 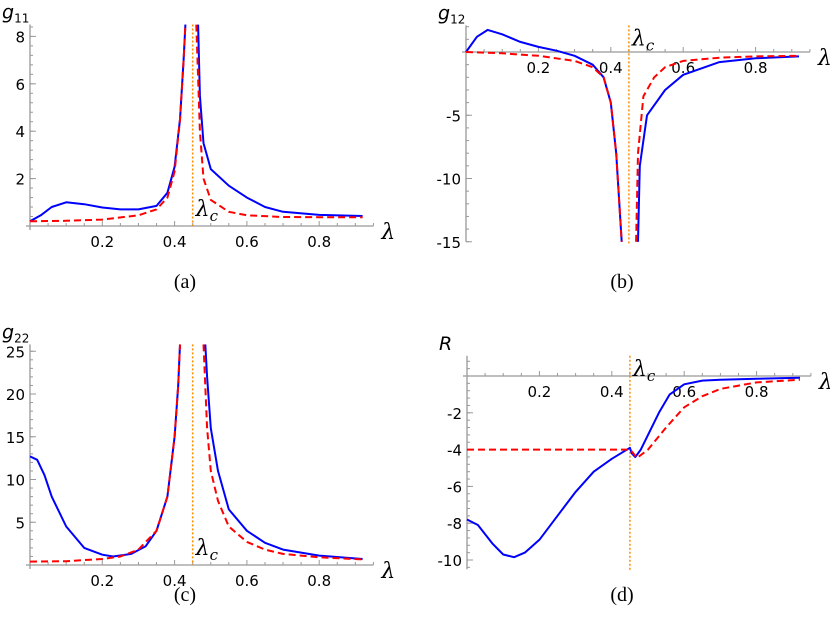 I want to click on y-tick-label: -2, so click(x=454, y=414).